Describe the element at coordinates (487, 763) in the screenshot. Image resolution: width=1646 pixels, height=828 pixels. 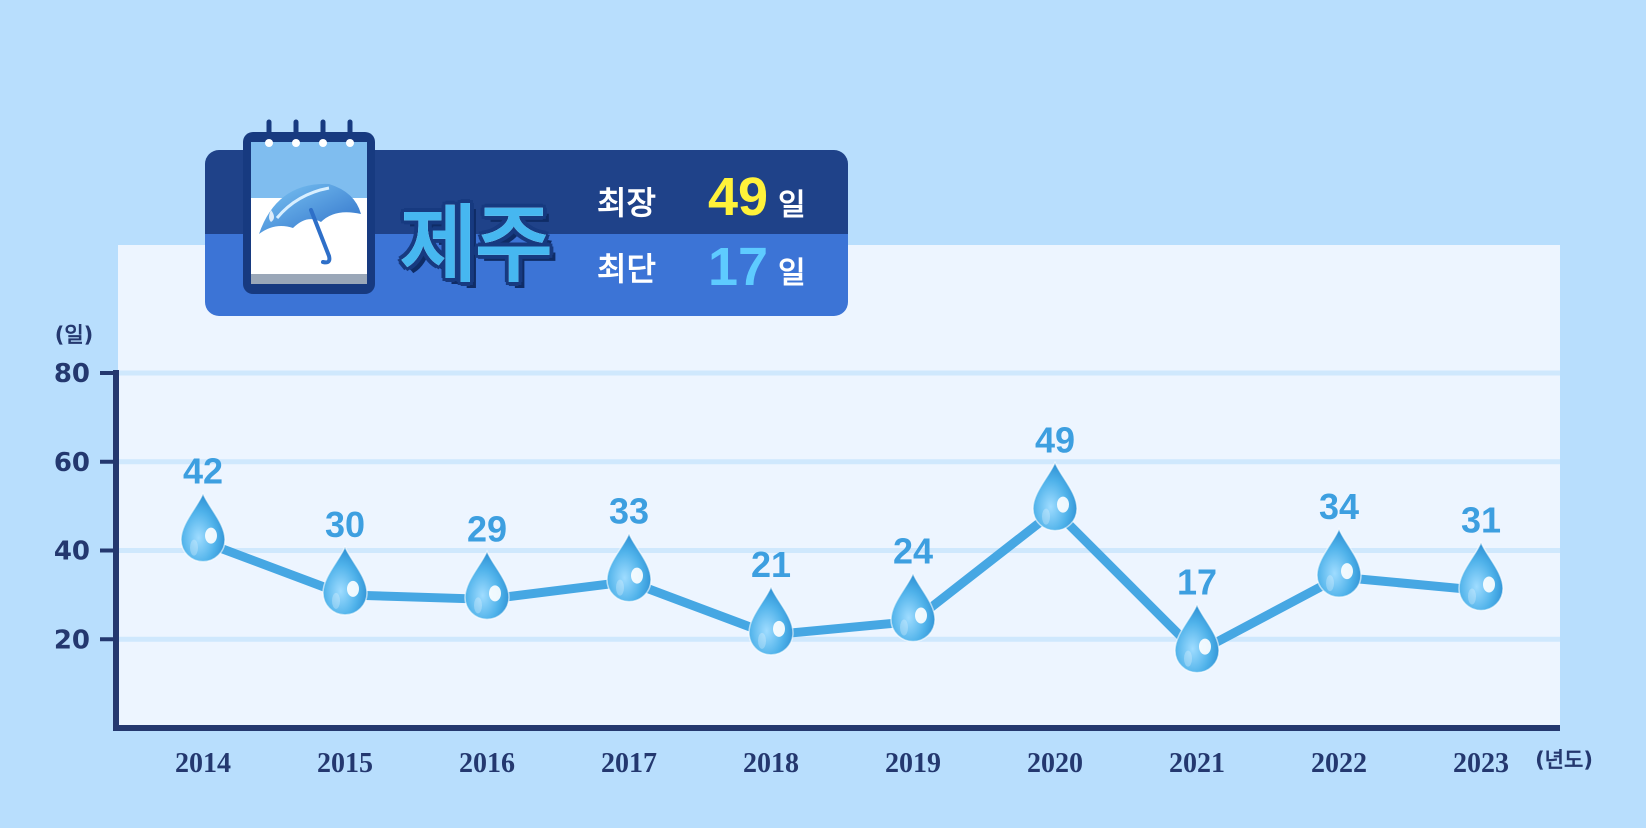
I see `x-tick-label-2016: 2016` at that location.